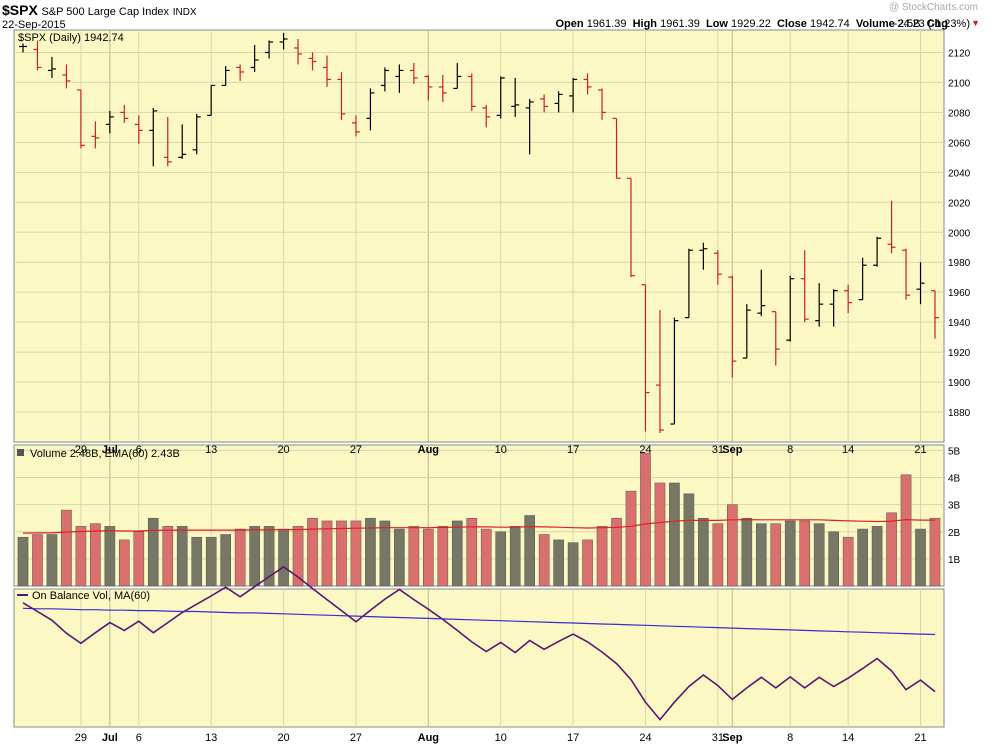 The height and width of the screenshot is (744, 990). I want to click on price-tick-label: 1960, so click(959, 293).